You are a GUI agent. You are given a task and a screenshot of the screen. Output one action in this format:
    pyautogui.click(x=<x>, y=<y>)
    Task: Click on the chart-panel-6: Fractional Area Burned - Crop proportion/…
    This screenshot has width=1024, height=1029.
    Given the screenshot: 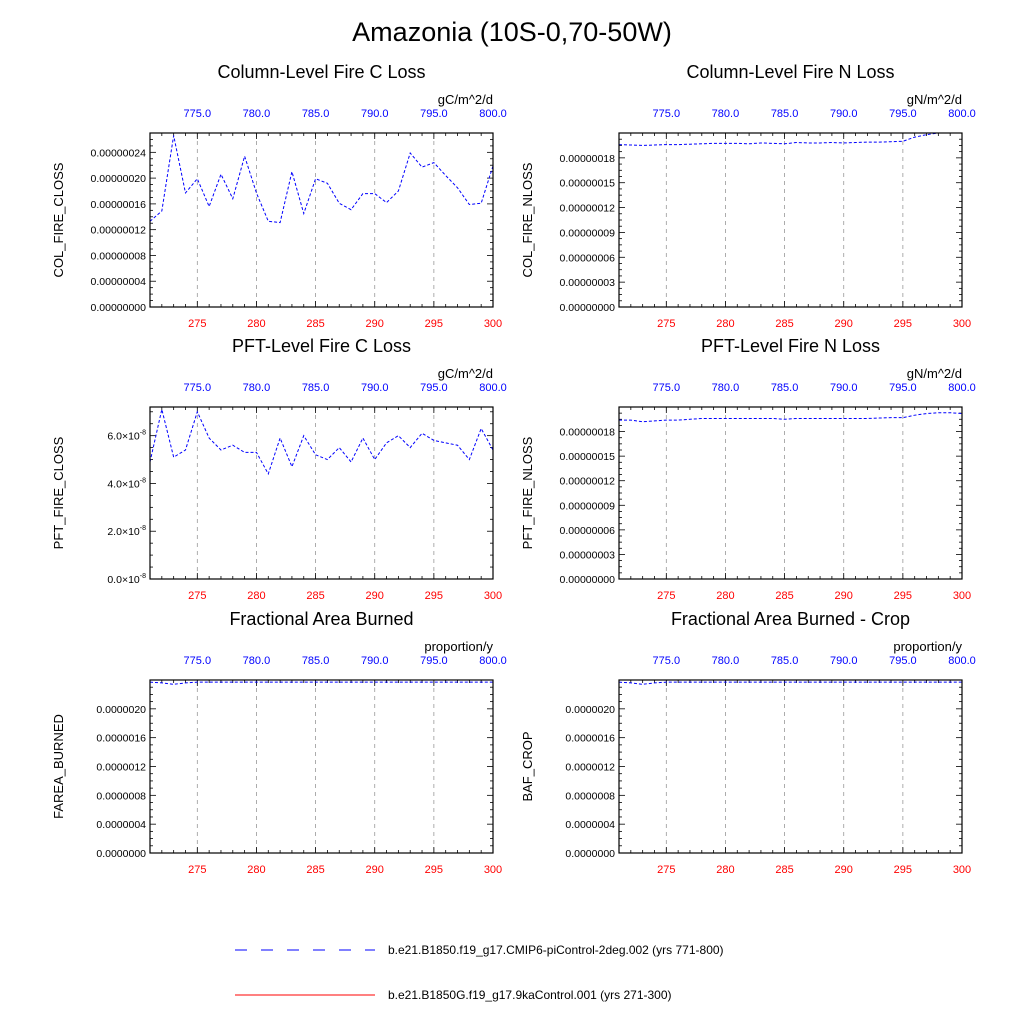 What is the action you would take?
    pyautogui.click(x=748, y=742)
    